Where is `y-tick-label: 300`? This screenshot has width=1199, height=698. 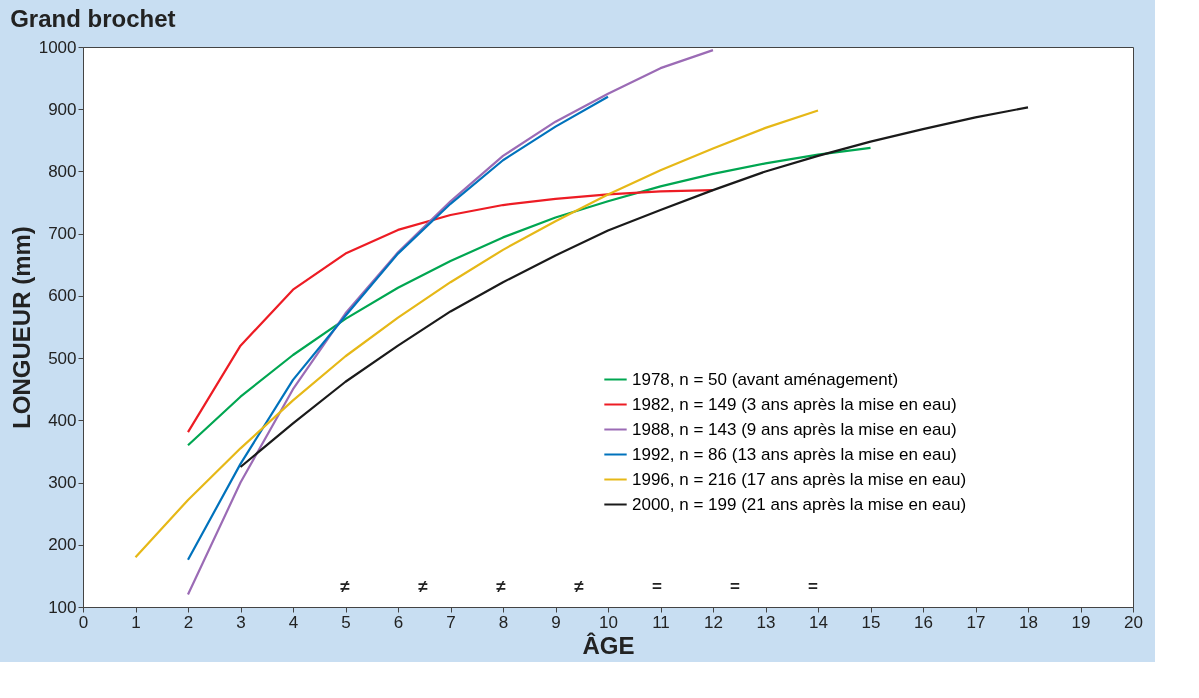 y-tick-label: 300 is located at coordinates (62, 483).